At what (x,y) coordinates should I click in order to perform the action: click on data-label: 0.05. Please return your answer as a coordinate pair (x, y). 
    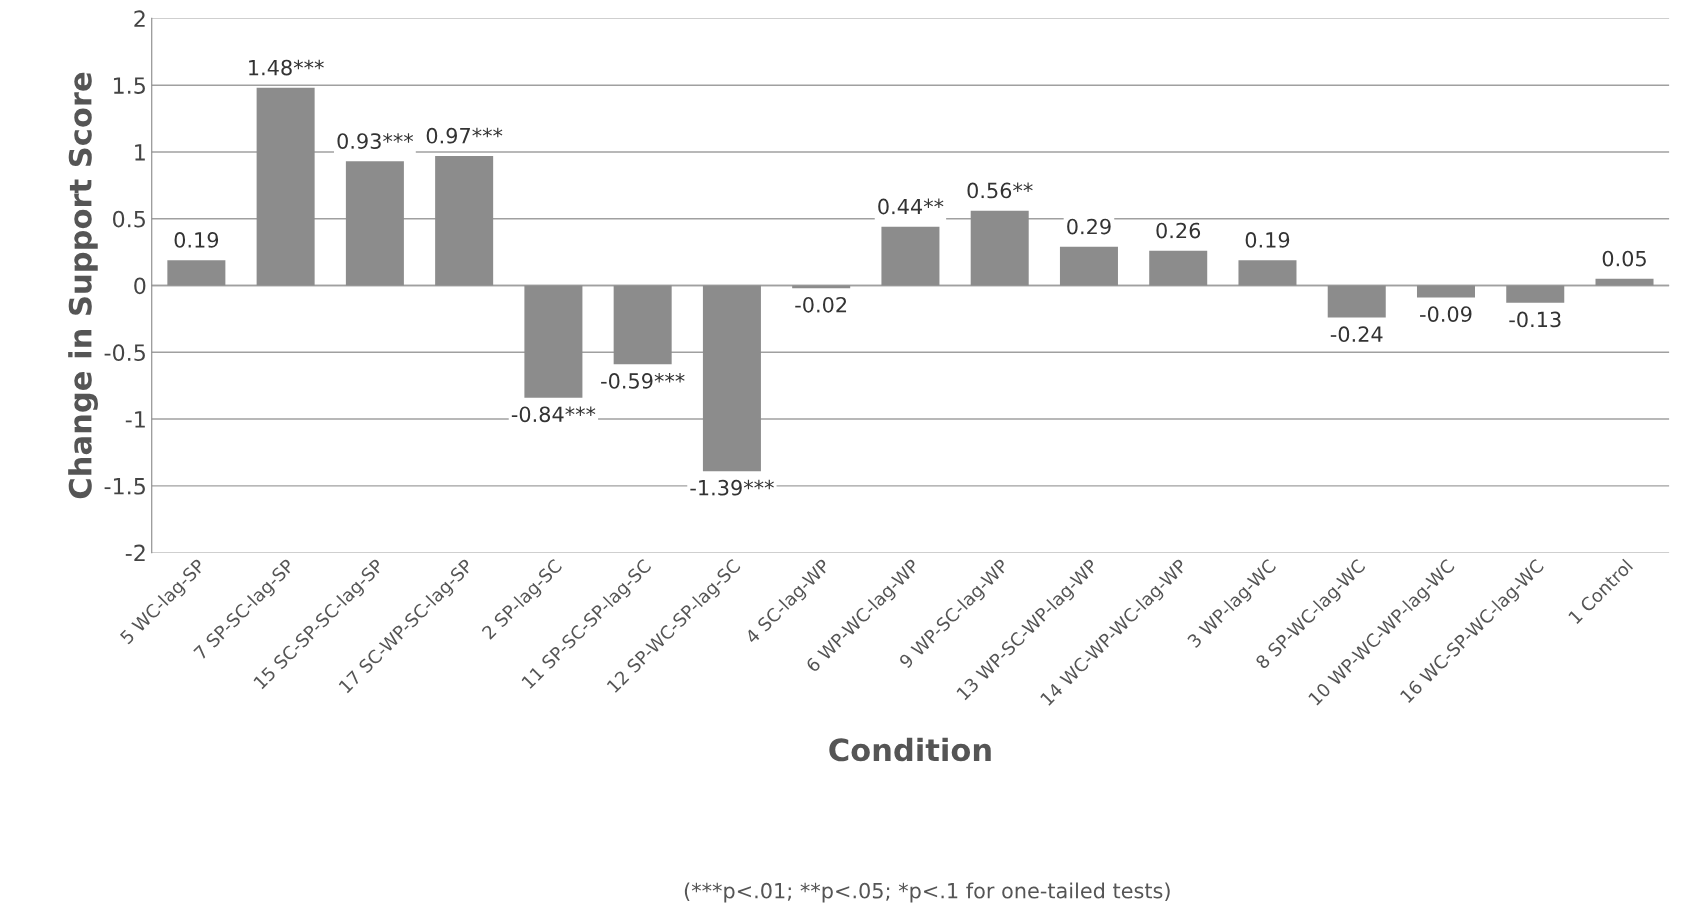
    Looking at the image, I should click on (1624, 258).